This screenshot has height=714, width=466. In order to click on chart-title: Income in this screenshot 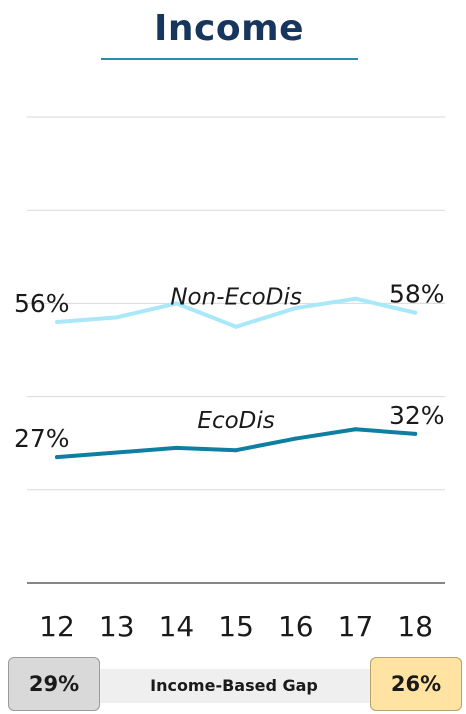, I will do `click(229, 28)`.